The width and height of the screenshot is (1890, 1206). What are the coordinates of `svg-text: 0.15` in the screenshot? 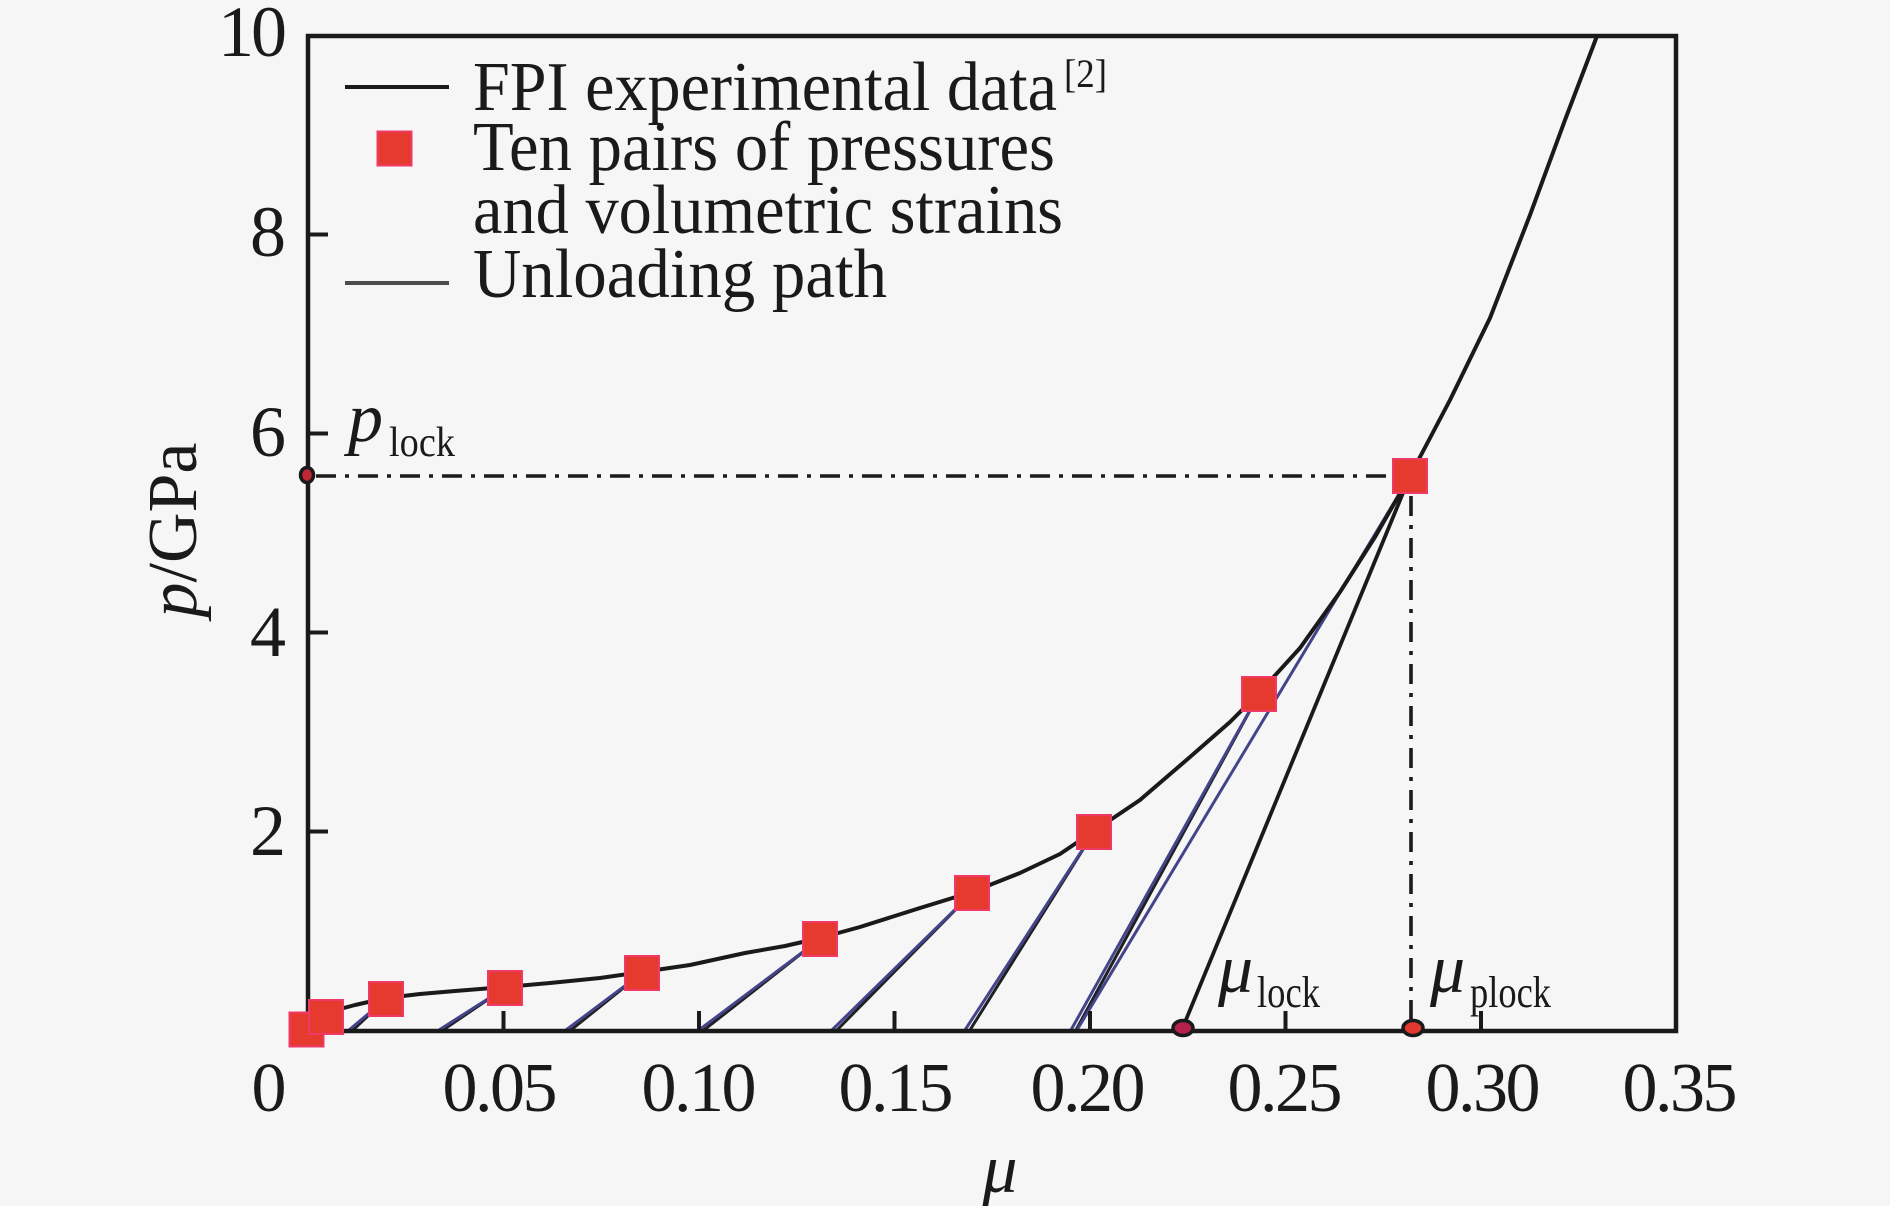 It's located at (896, 1088).